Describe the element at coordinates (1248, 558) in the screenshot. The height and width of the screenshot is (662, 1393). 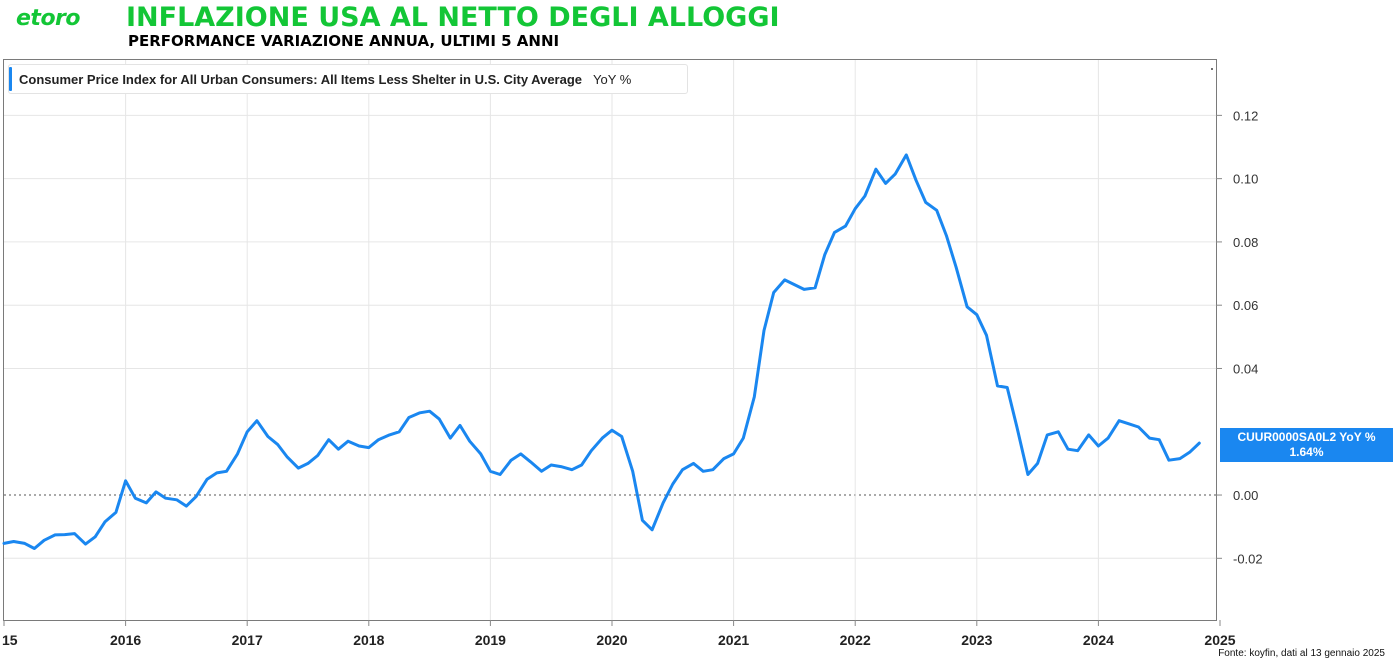
I see `y-tick-label: -0.02` at that location.